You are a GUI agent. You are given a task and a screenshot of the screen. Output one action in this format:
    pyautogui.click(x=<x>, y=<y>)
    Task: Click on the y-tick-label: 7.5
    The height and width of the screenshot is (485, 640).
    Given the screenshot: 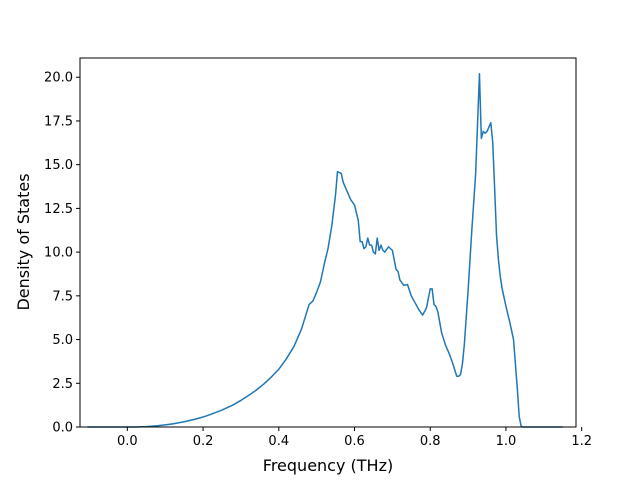 What is the action you would take?
    pyautogui.click(x=62, y=296)
    